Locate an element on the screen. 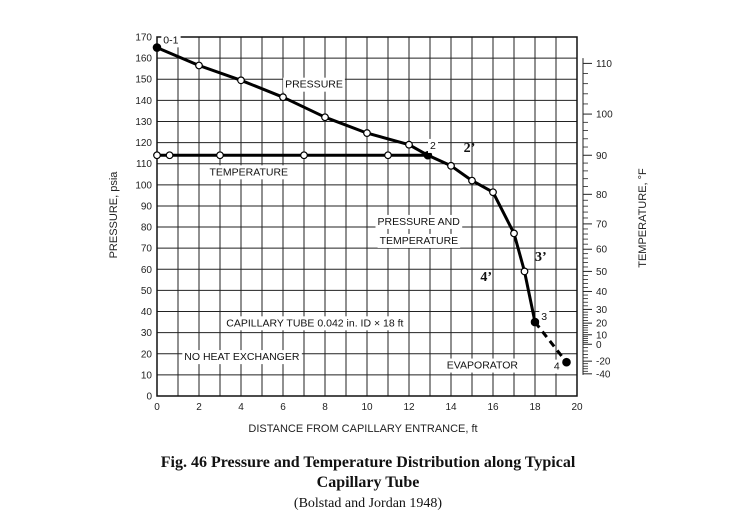 The height and width of the screenshot is (531, 736). annotation: 0-1 is located at coordinates (171, 40).